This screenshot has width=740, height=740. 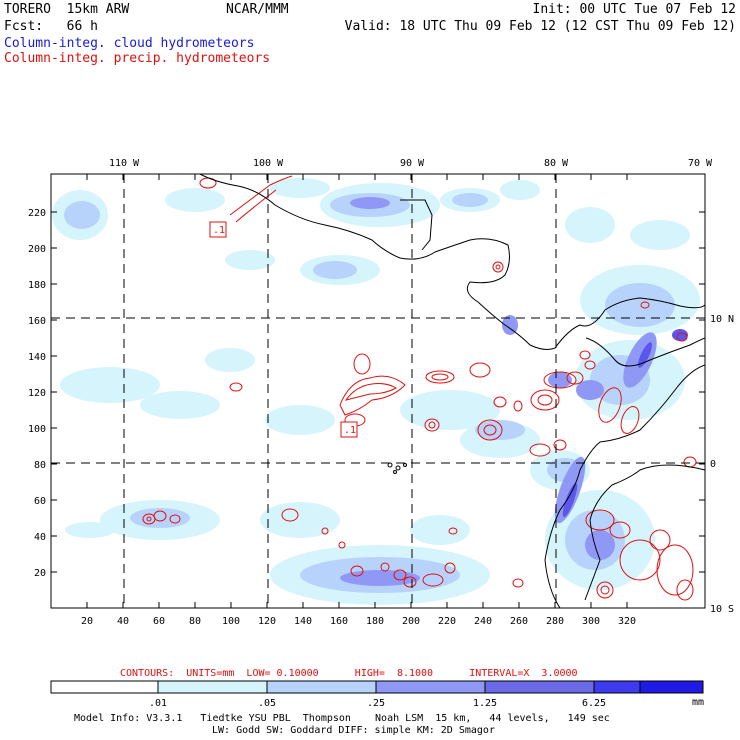 What do you see at coordinates (158, 703) in the screenshot?
I see `colorbar-label: .01` at bounding box center [158, 703].